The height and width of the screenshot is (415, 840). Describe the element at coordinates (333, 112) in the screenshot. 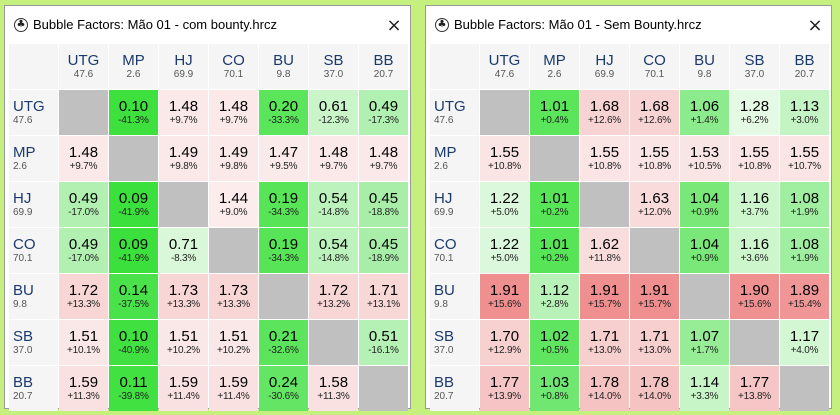

I see `matrix-cell: 0.61 -12.3%` at that location.